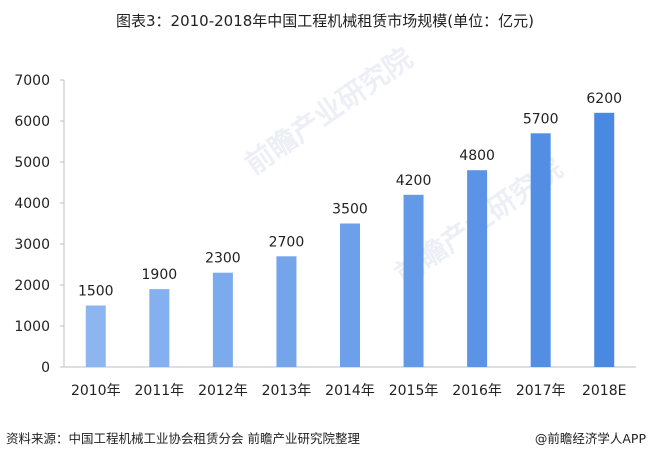 The height and width of the screenshot is (458, 650). I want to click on x-tick-label: 2016年, so click(477, 391).